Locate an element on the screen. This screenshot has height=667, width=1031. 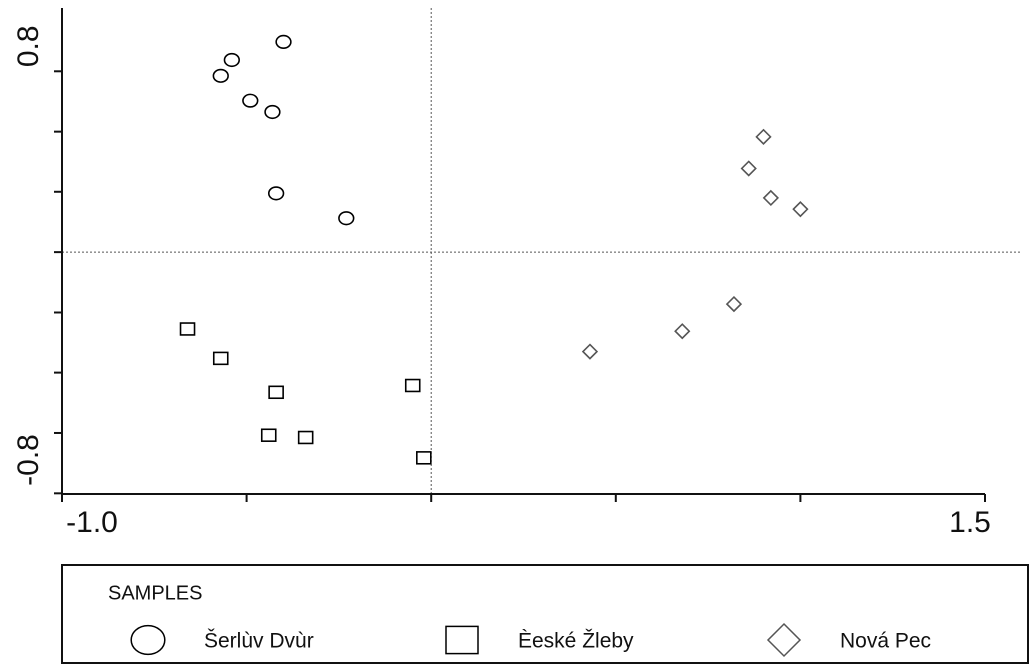
y-tick-label: -0.8 is located at coordinates (28, 460).